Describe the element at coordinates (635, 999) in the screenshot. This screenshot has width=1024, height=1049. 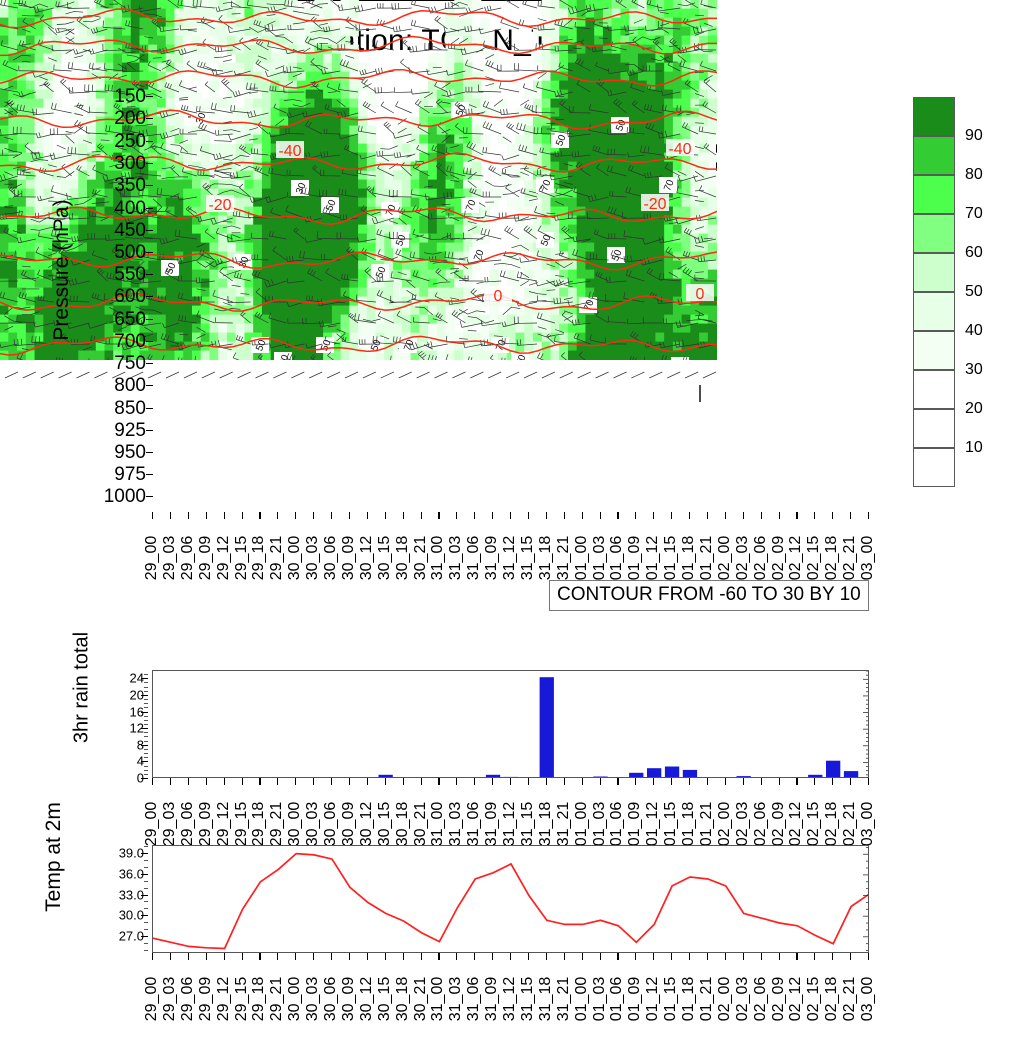
I see `time-tick-label: 01_09` at that location.